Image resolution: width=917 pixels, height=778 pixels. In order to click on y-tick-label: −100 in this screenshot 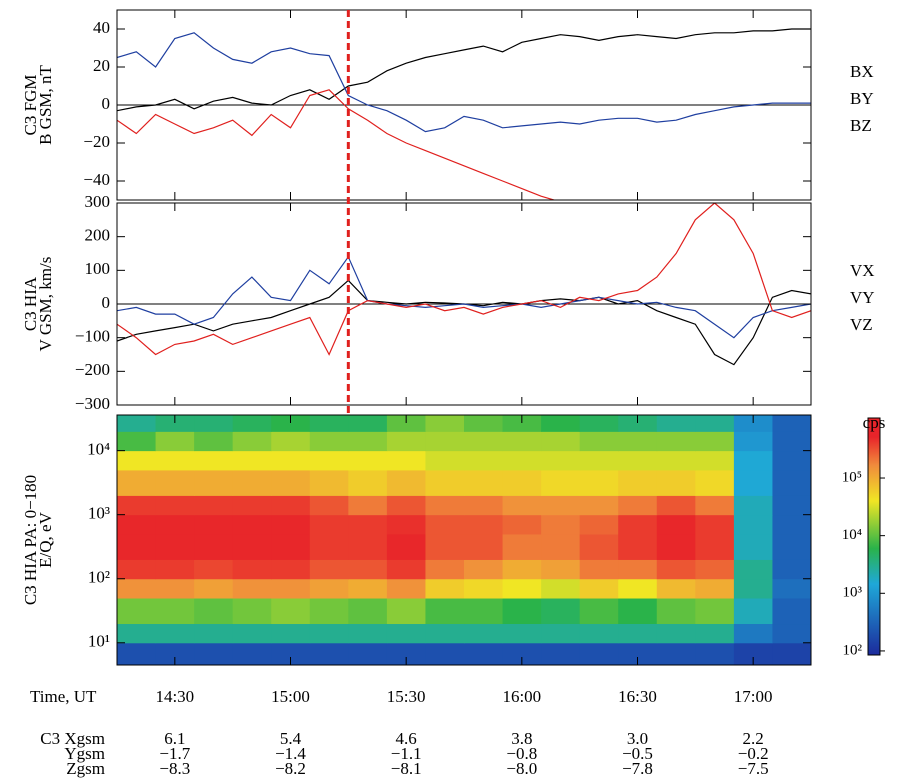, I will do `click(92, 336)`.